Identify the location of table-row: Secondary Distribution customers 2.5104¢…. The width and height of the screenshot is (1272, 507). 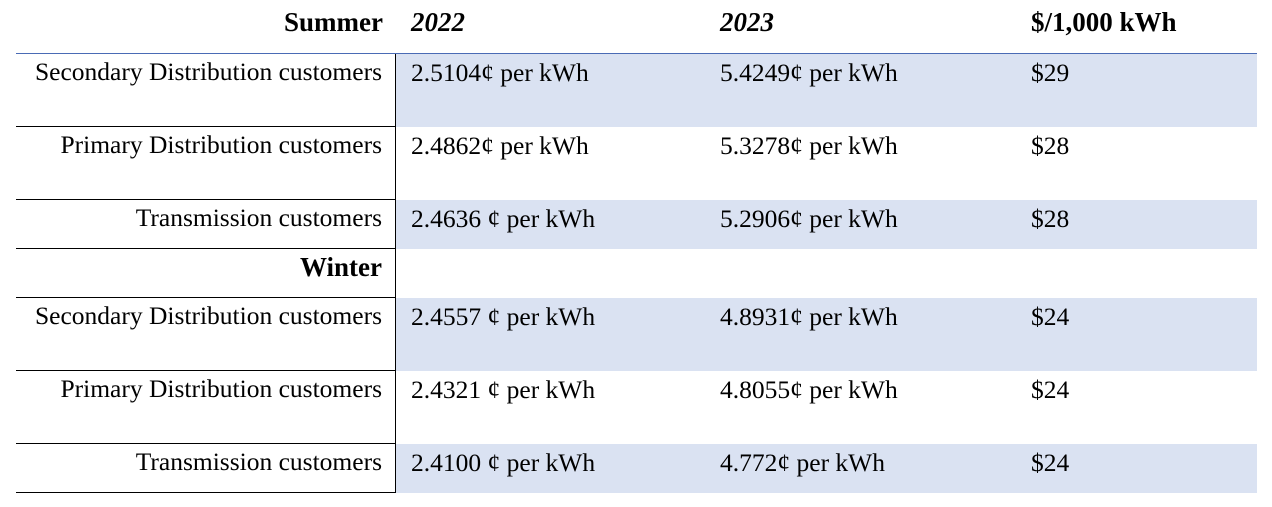
(636, 90).